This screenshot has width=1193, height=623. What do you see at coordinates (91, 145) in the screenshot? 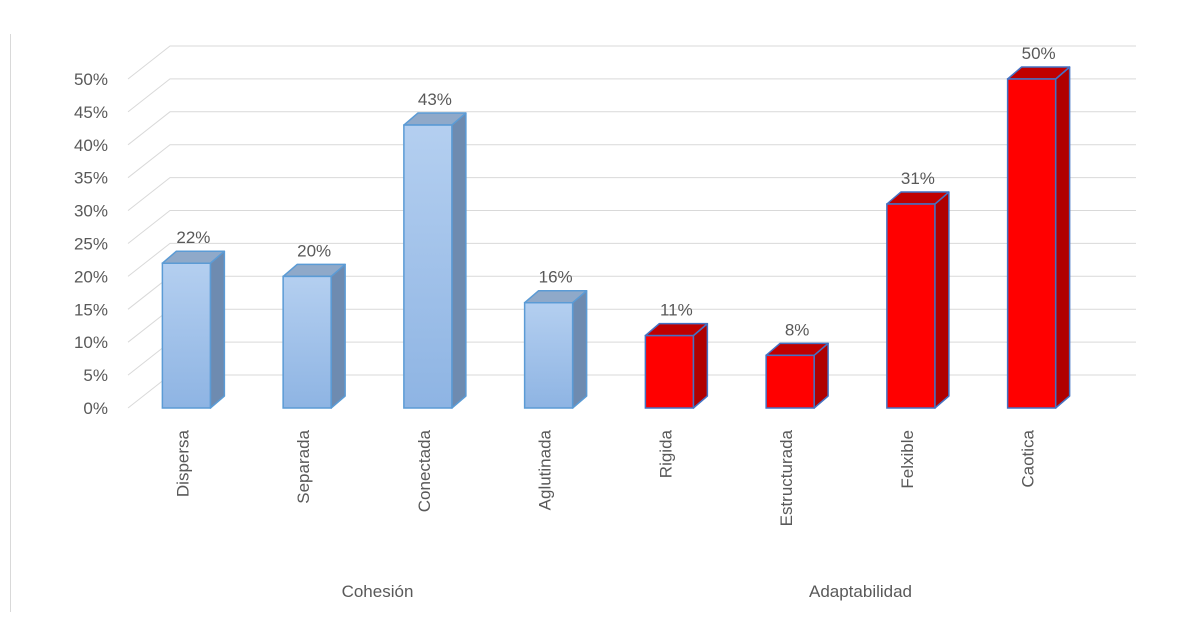
I see `y-tick-label: 40%` at bounding box center [91, 145].